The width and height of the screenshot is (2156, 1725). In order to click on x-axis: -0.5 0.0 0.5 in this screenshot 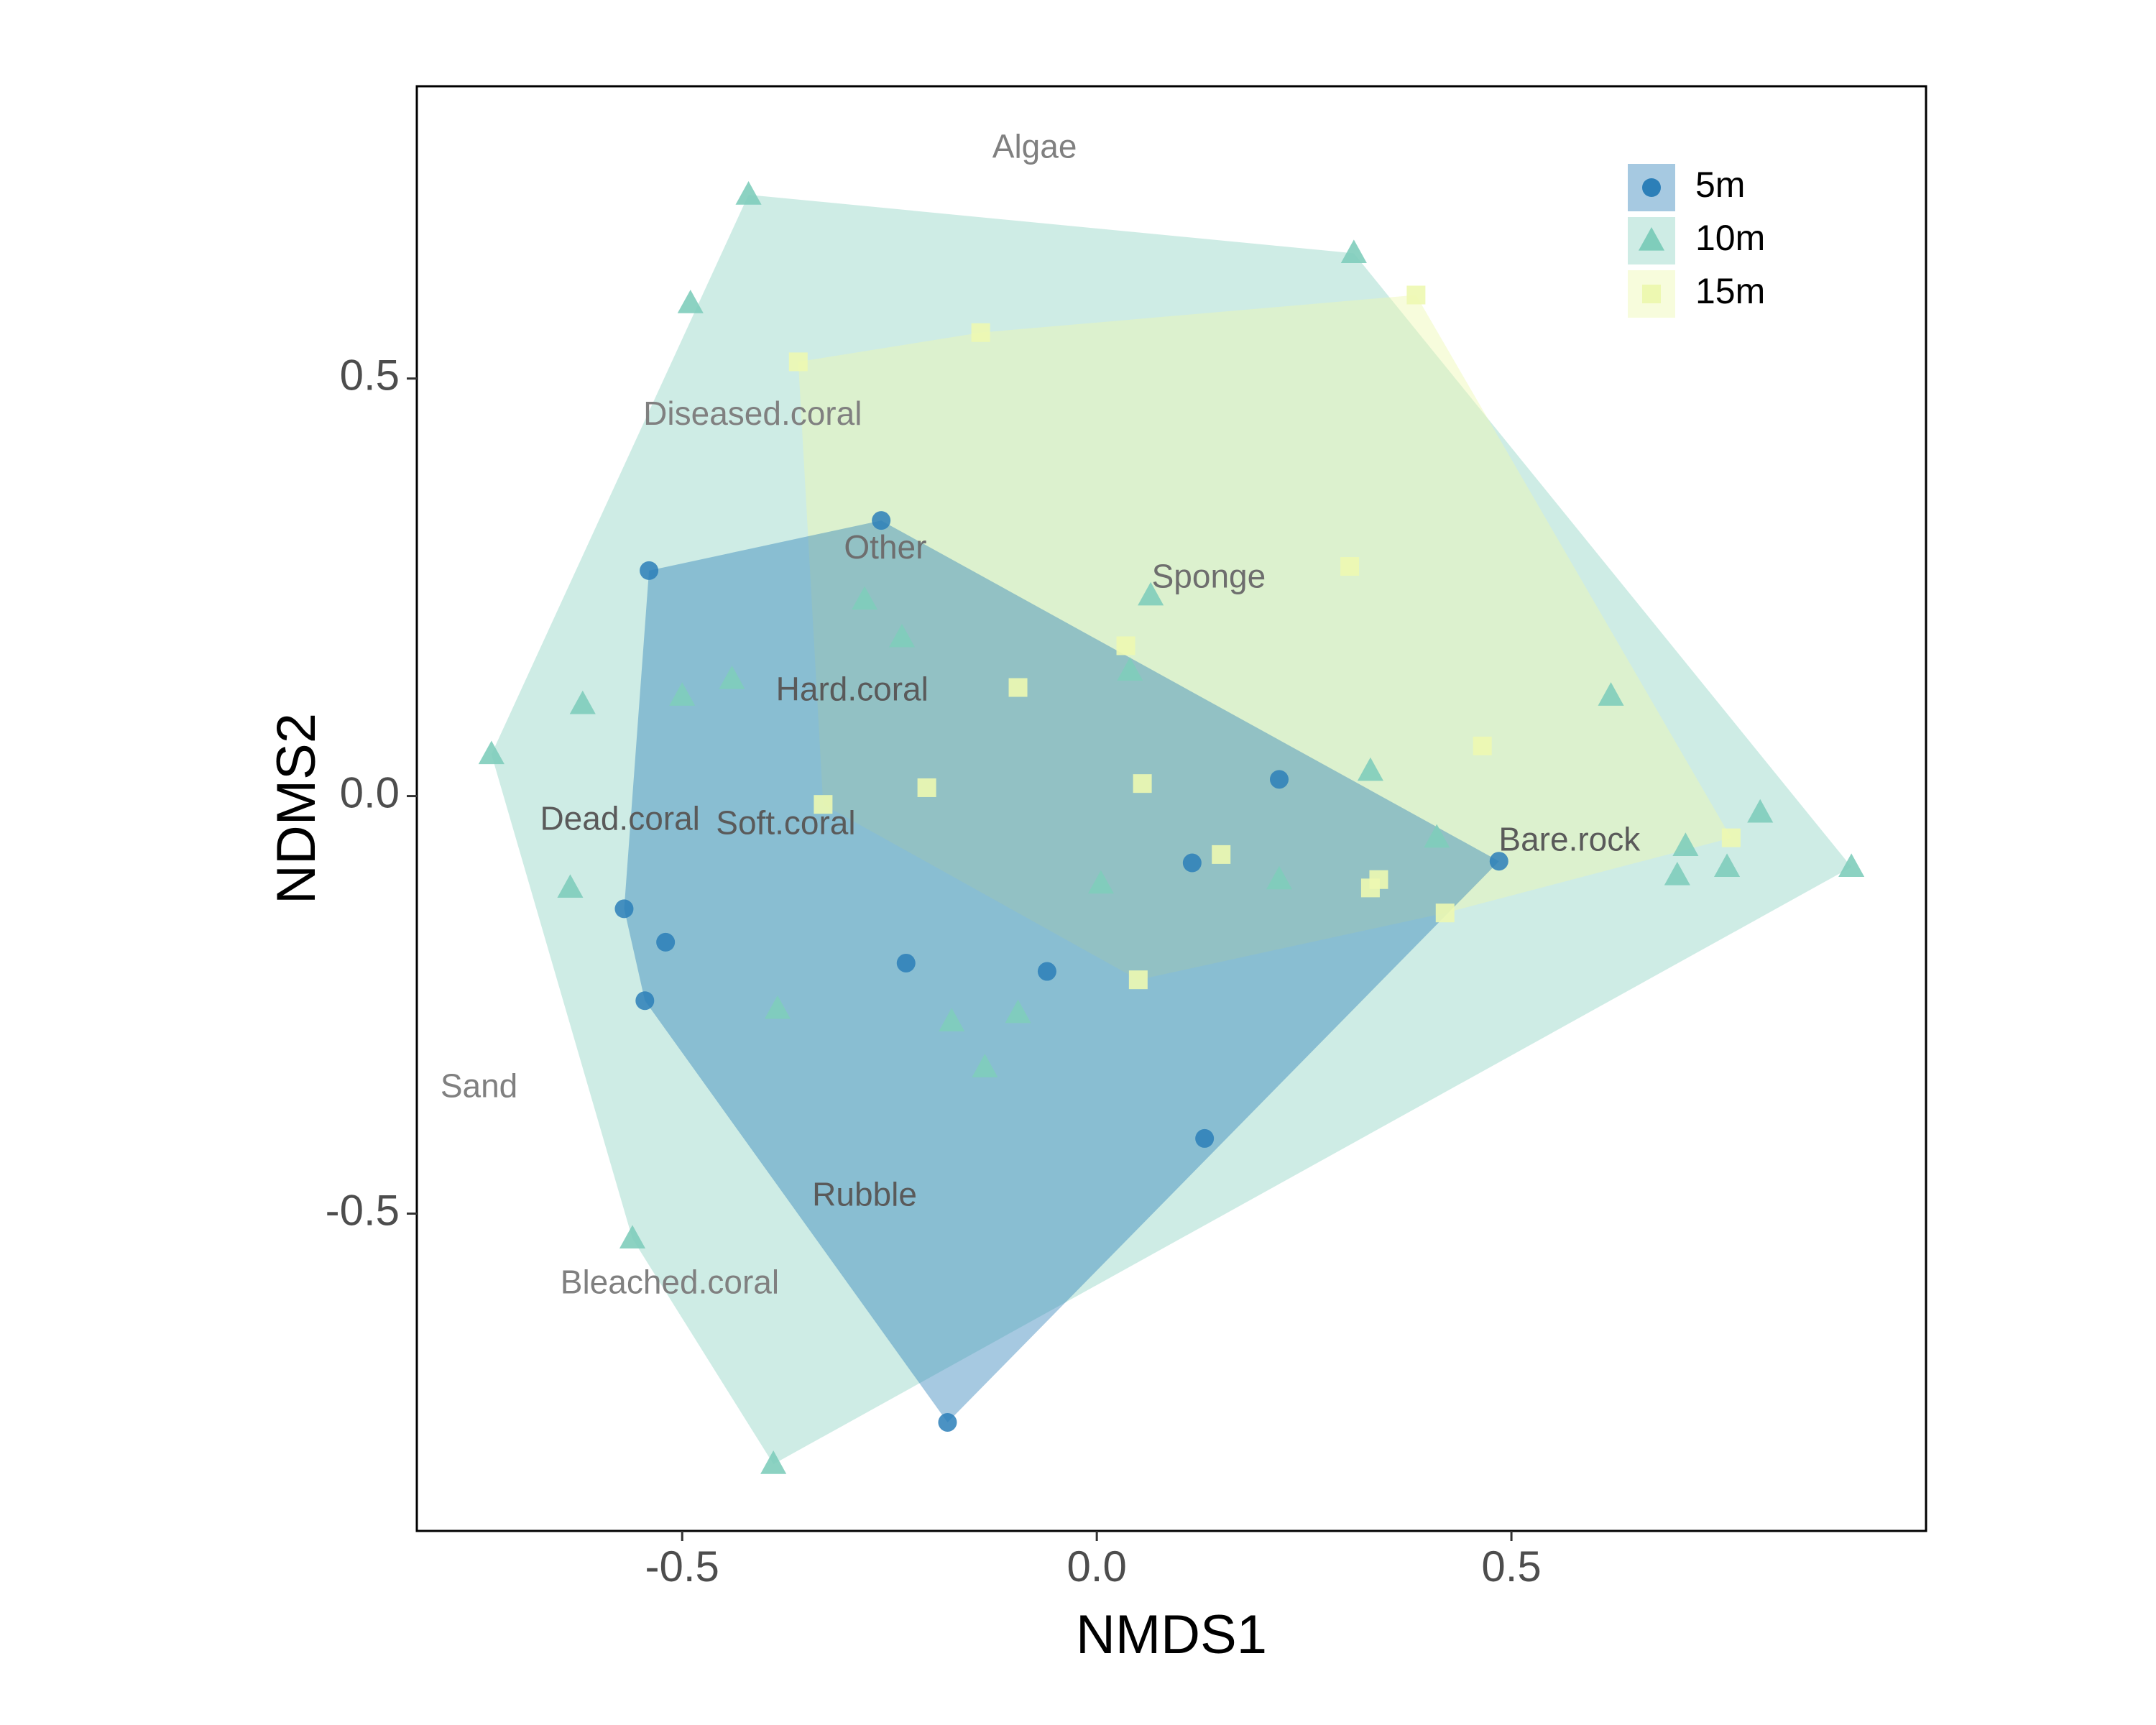, I will do `click(1093, 1561)`.